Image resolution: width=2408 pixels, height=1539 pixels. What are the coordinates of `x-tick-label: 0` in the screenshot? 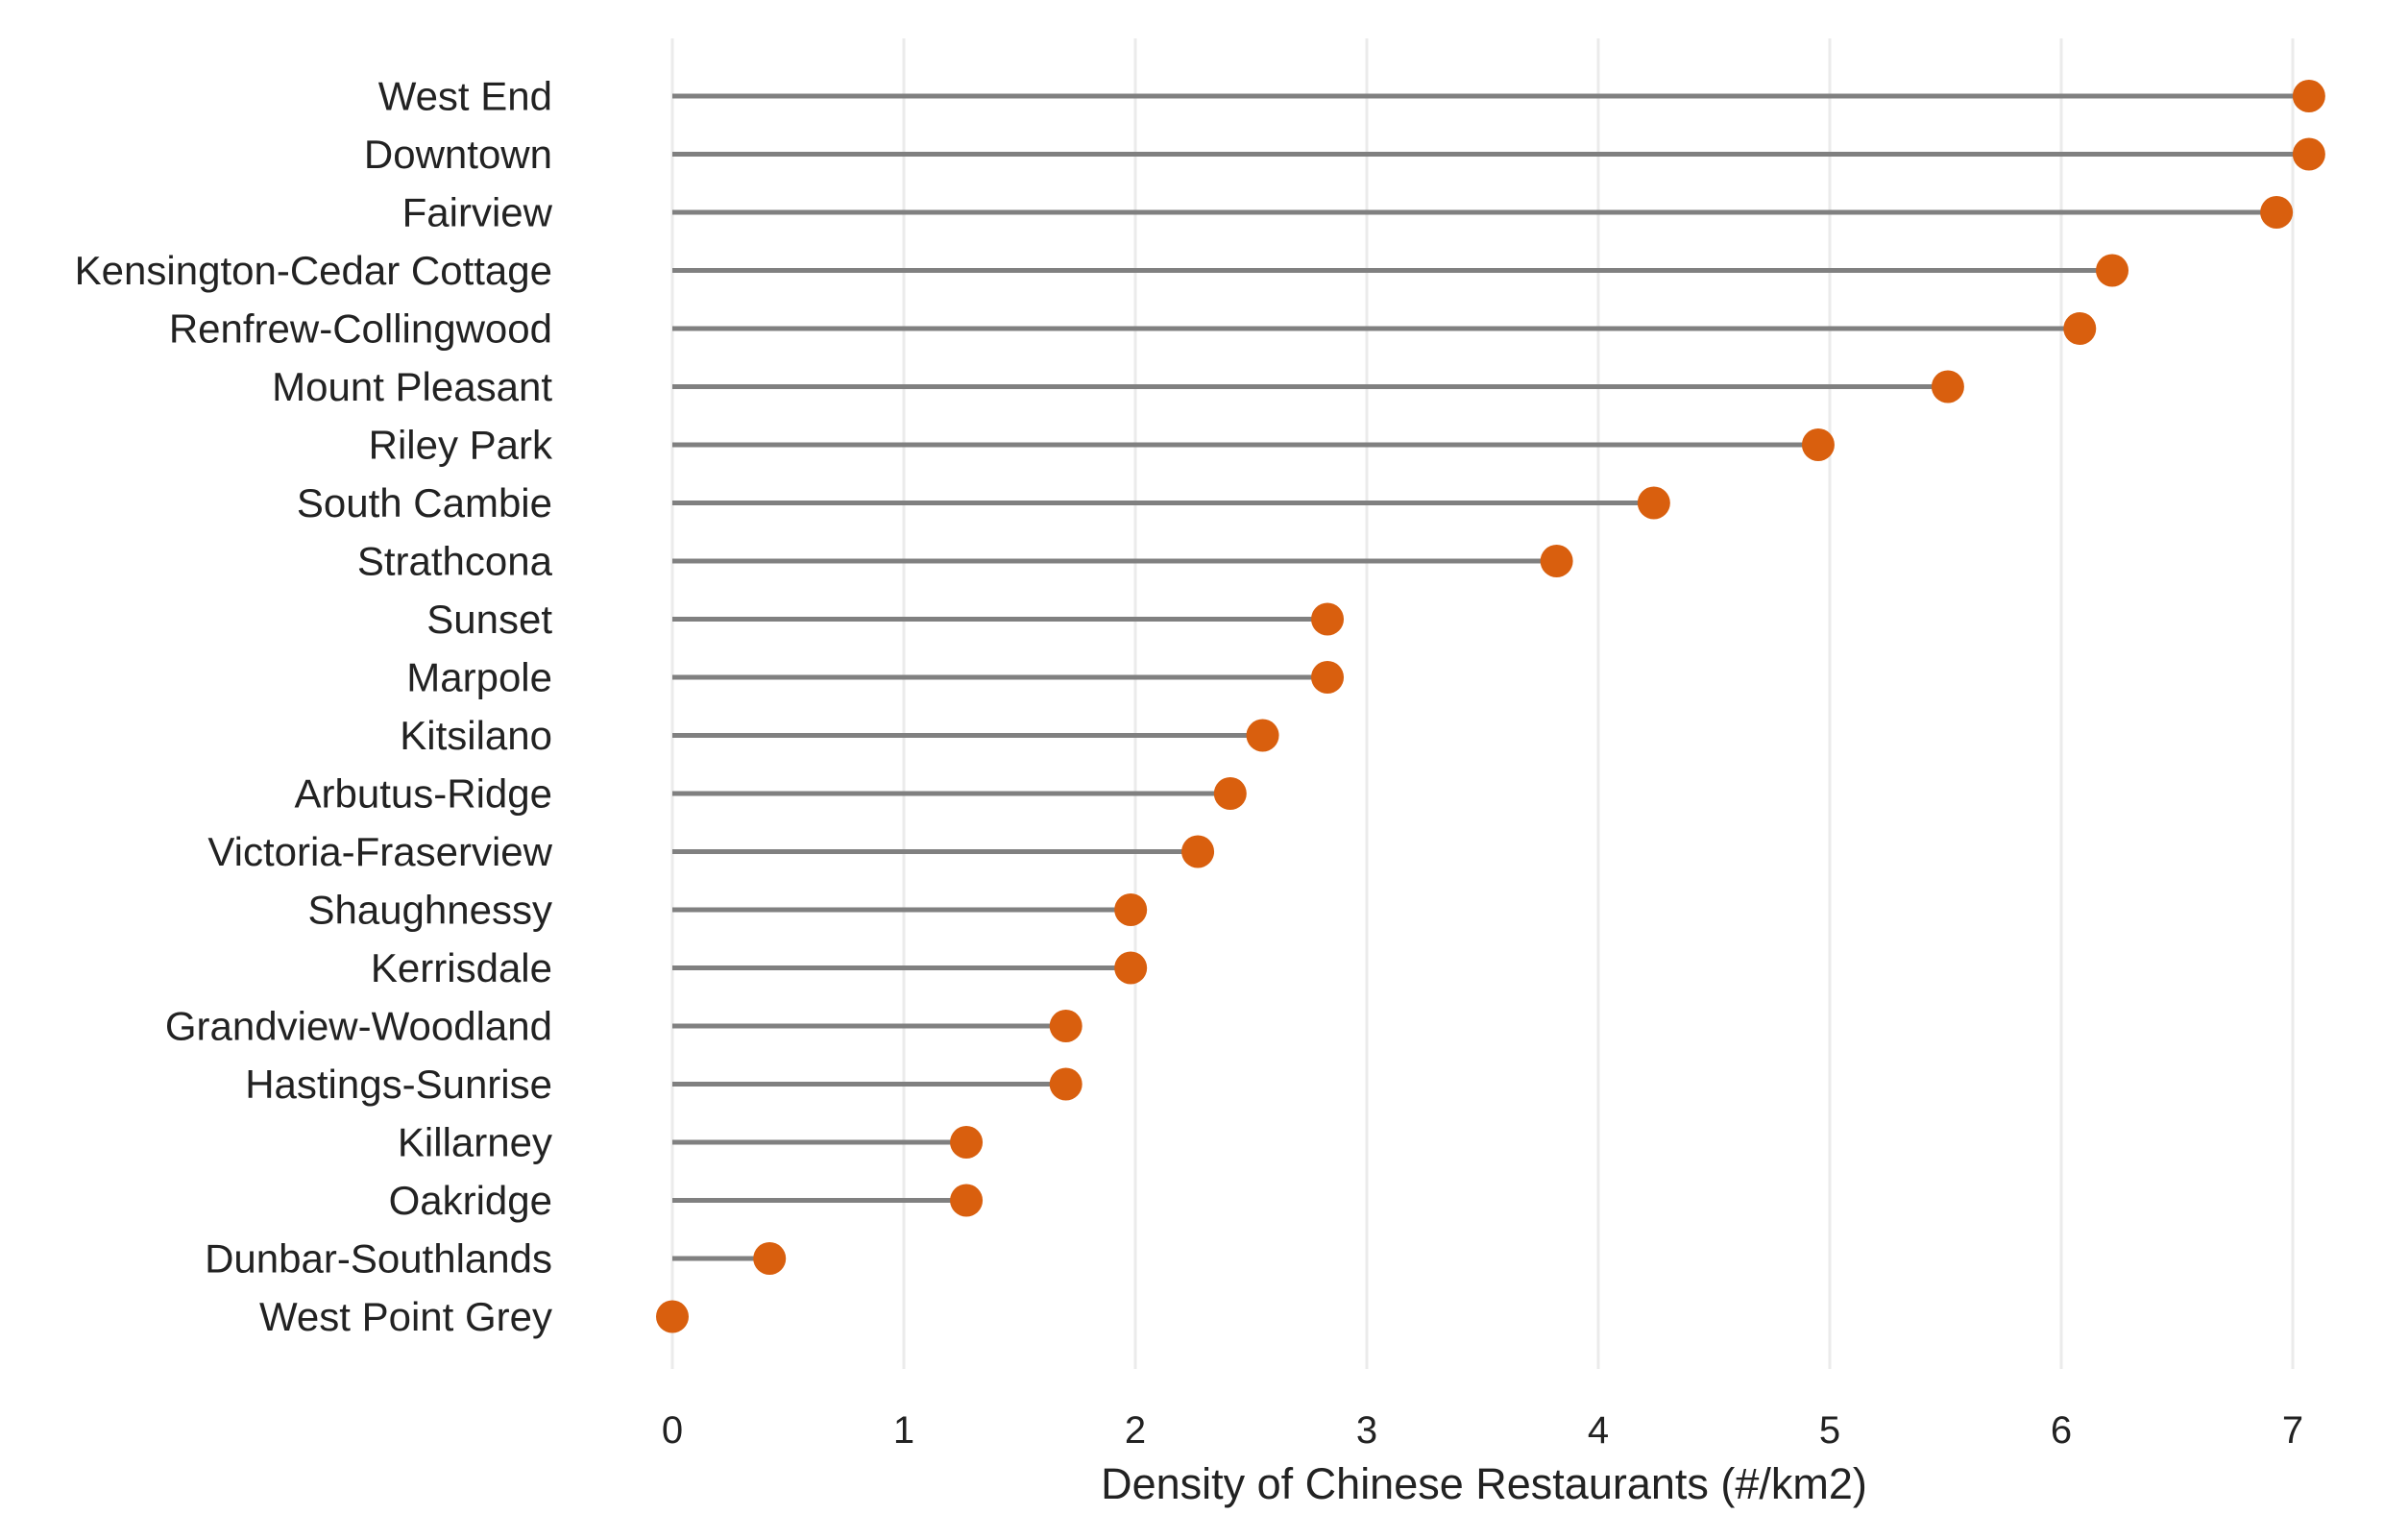 It's located at (672, 1430).